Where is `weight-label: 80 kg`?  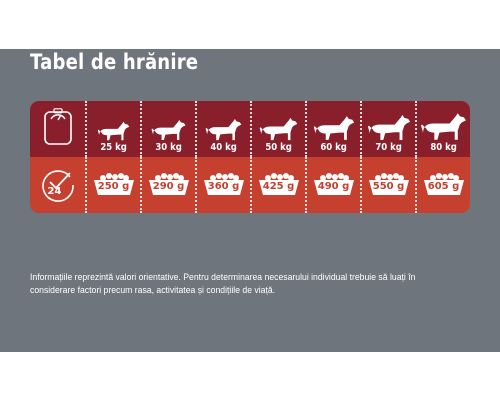
weight-label: 80 kg is located at coordinates (443, 147).